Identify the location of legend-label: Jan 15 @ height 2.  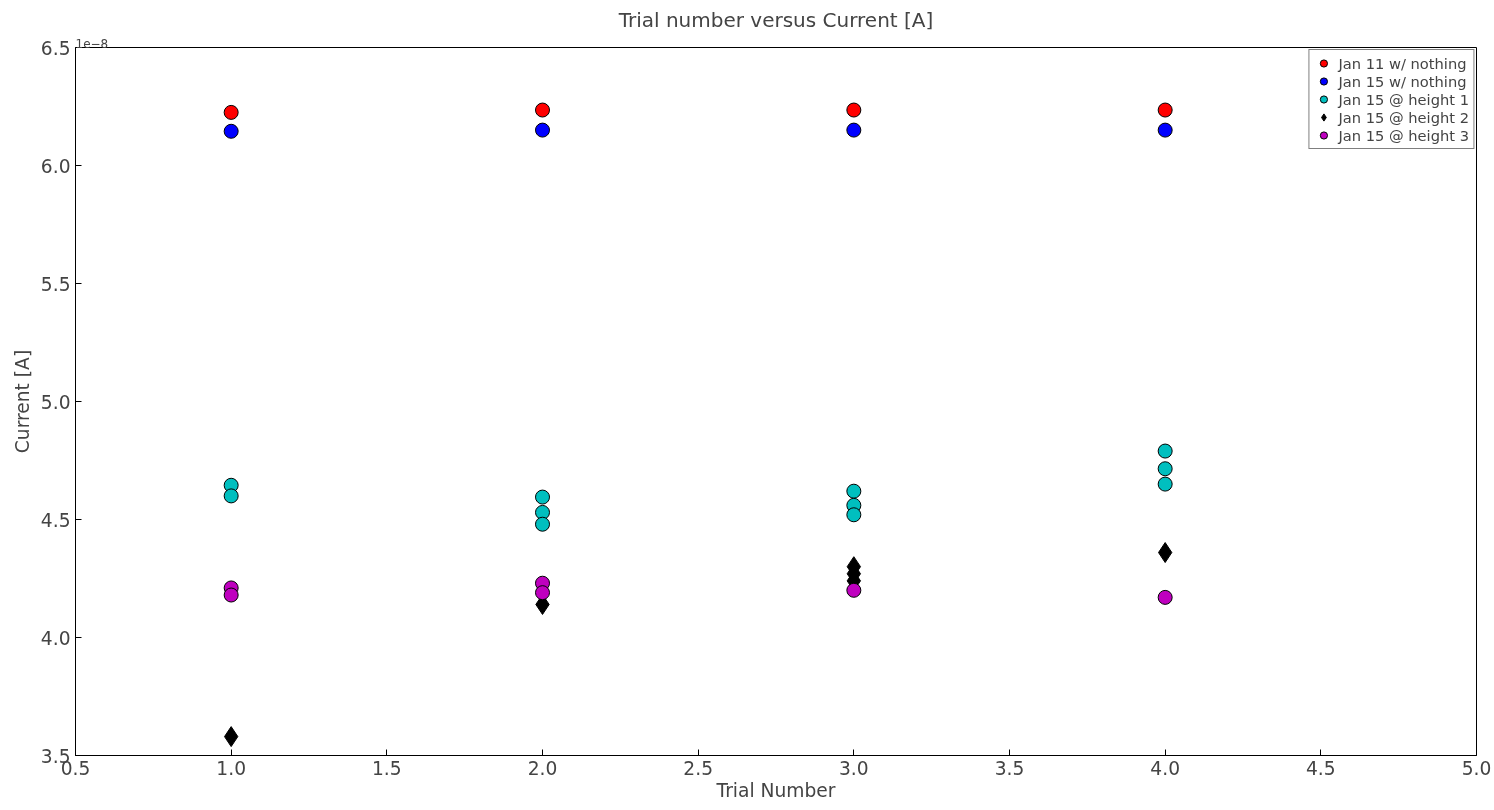
(1403, 117).